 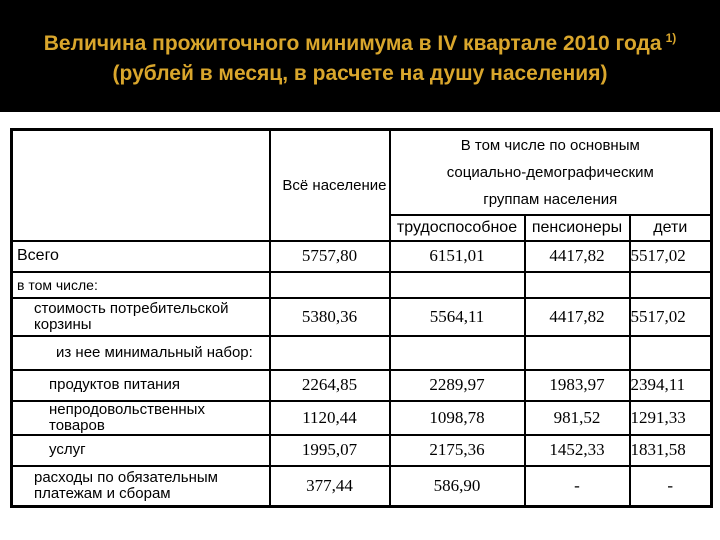 I want to click on row-label: из нее минимальный набор:, so click(x=140, y=352).